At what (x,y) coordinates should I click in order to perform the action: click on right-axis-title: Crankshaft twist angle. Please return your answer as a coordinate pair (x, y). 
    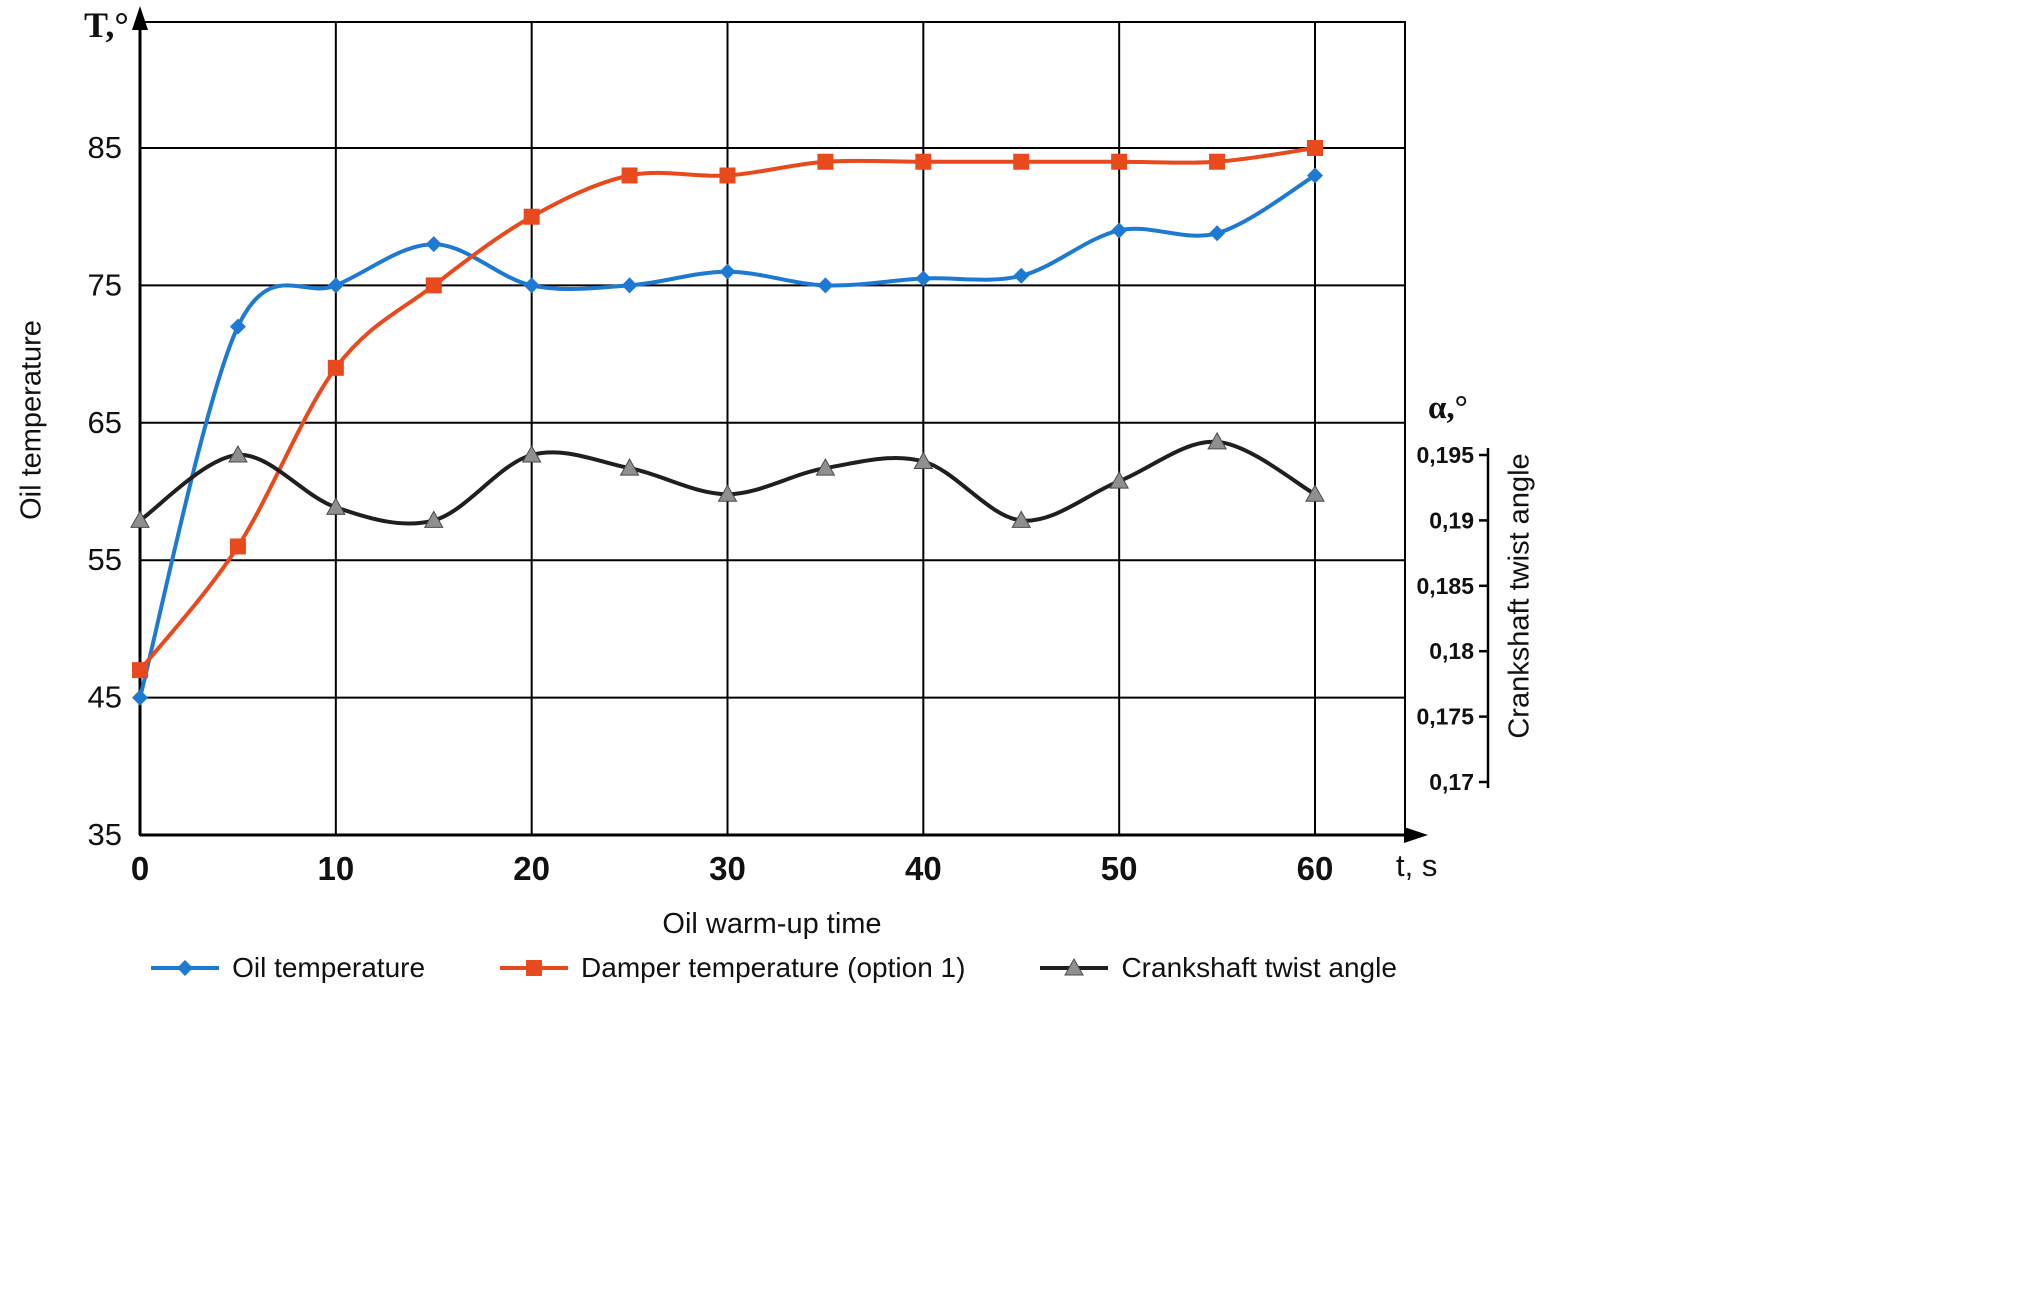
    Looking at the image, I should click on (1519, 596).